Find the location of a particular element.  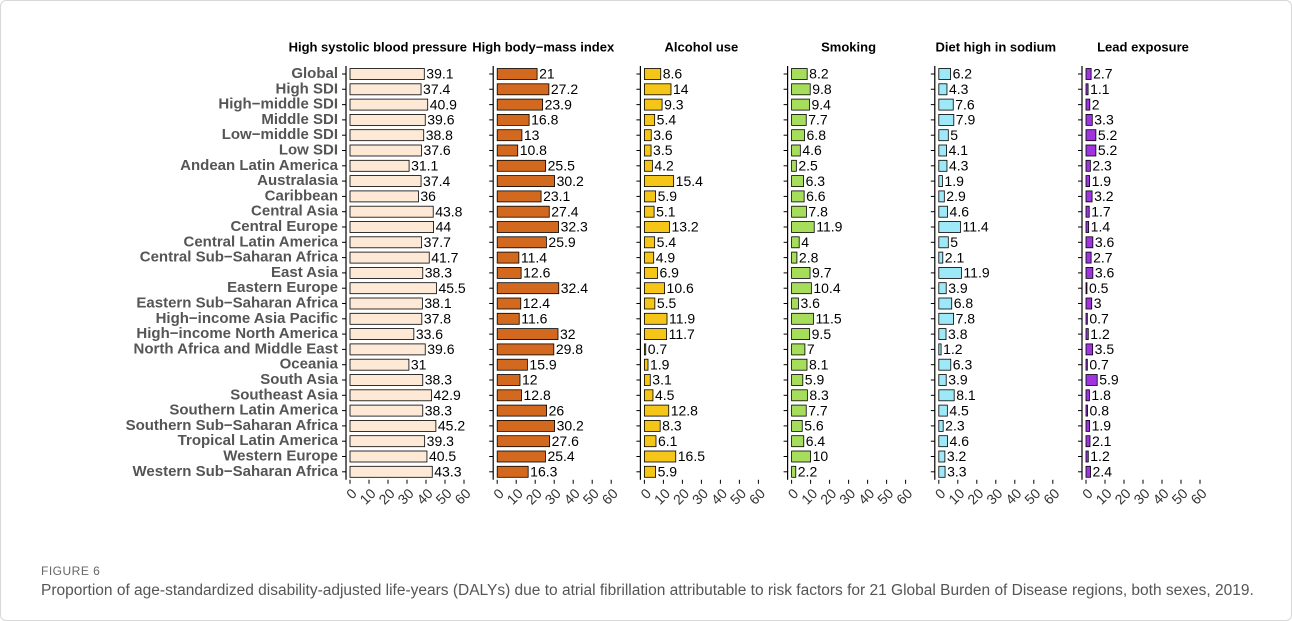

value-label: 2.3 is located at coordinates (1102, 166).